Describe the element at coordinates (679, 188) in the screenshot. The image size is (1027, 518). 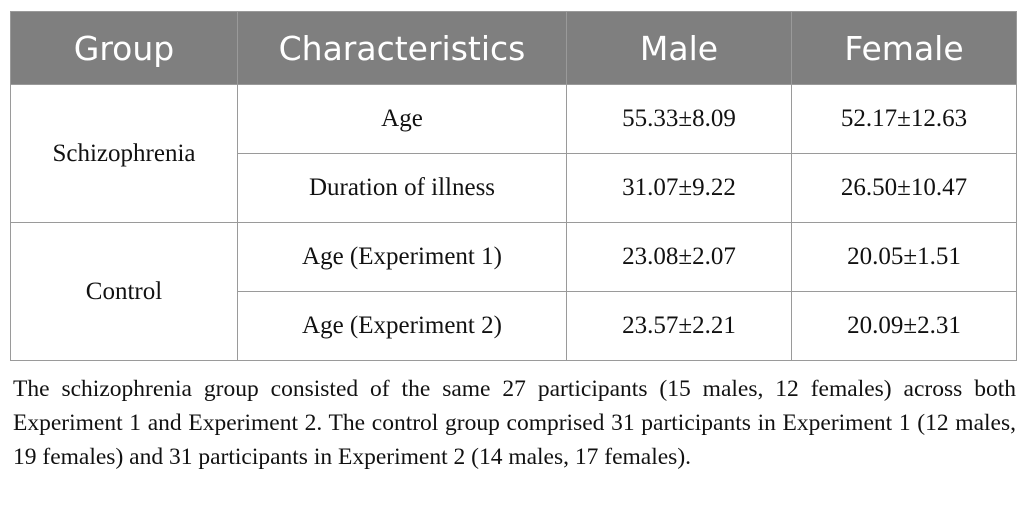
I see `male-value-cell: 31.07±9.22` at that location.